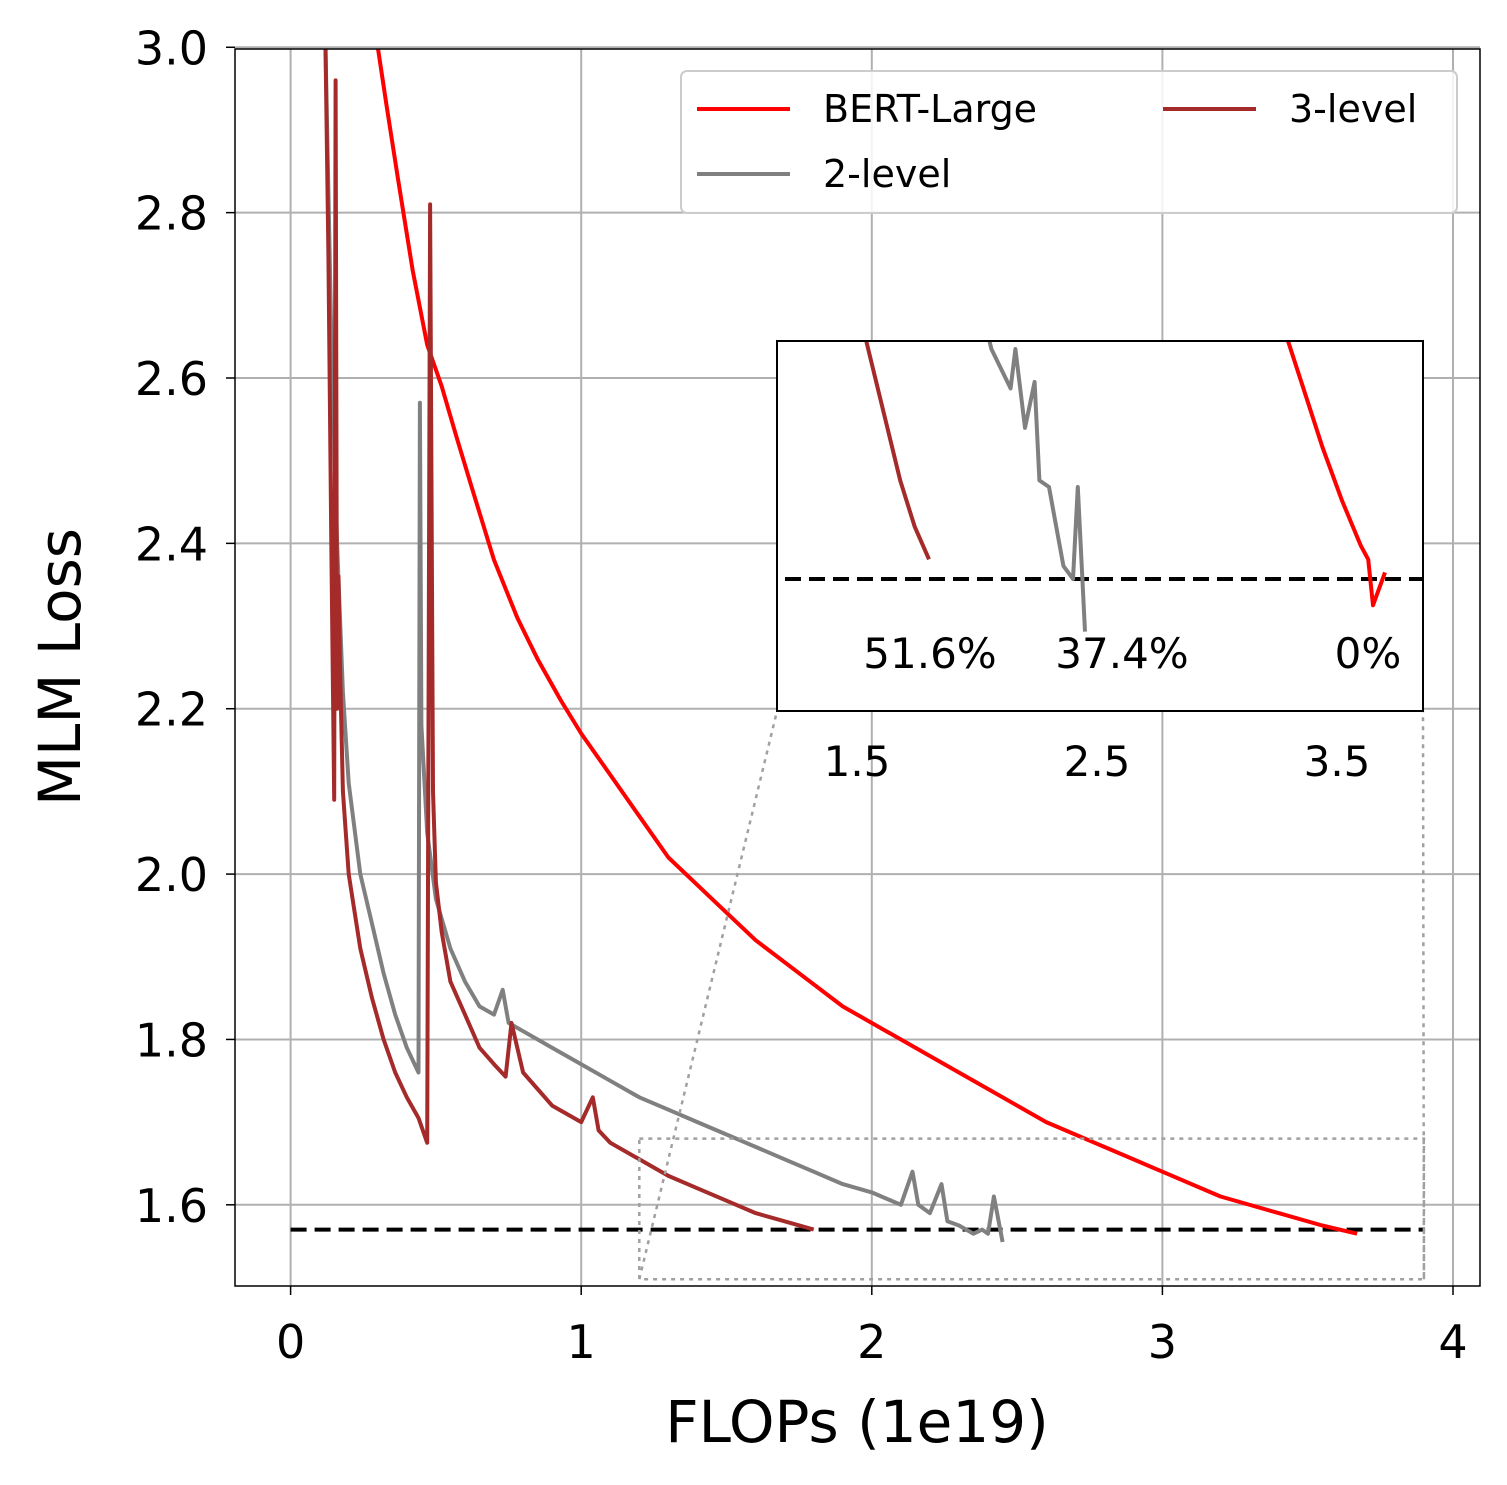  I want to click on y-tick-label: 2.0, so click(171, 875).